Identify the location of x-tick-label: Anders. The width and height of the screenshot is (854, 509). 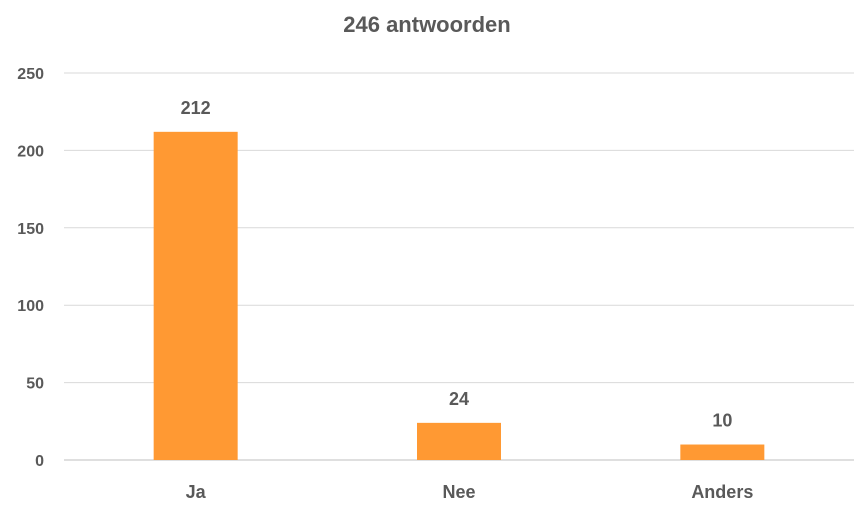
(722, 492).